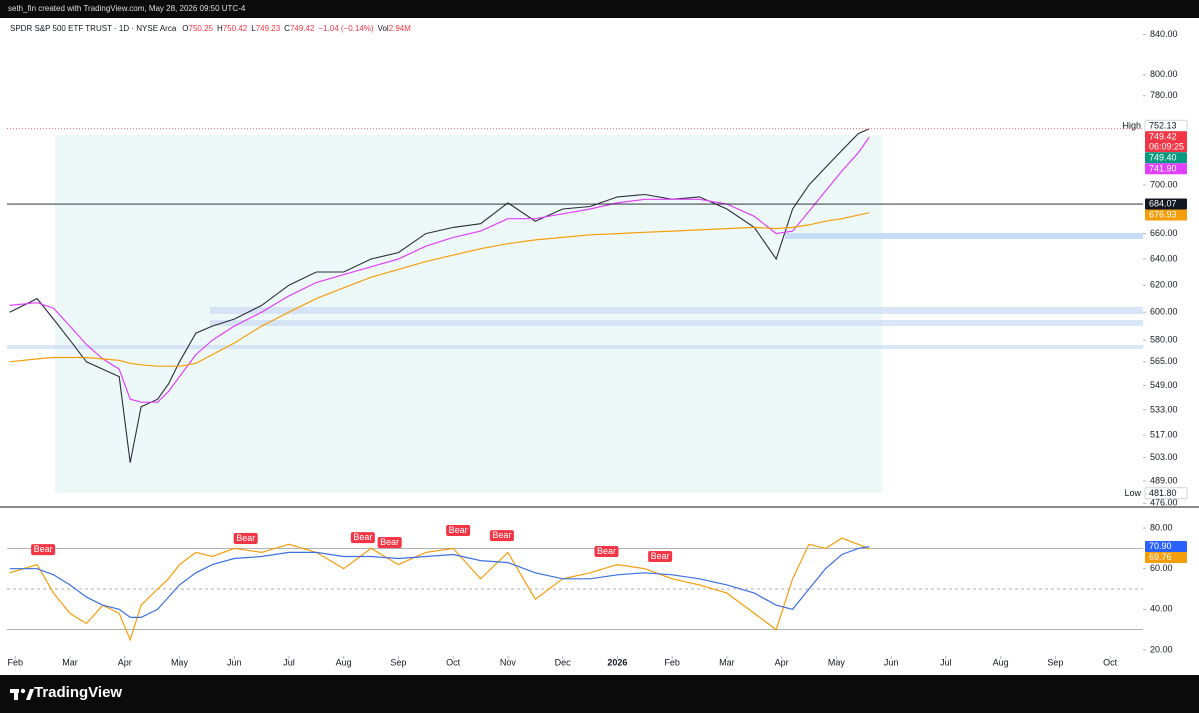 The image size is (1199, 713). I want to click on price-label: 749.42, so click(1163, 136).